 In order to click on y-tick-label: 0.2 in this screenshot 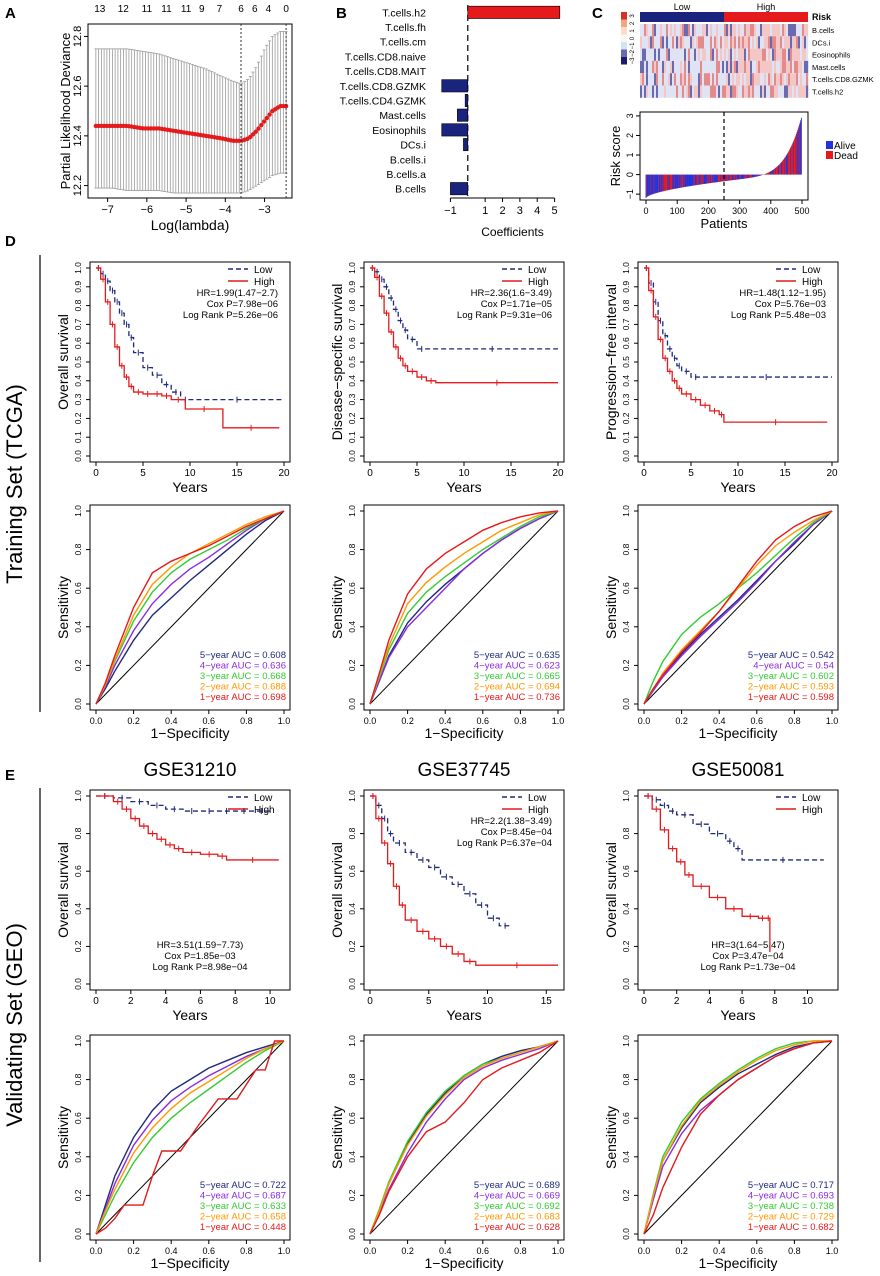, I will do `click(626, 946)`.